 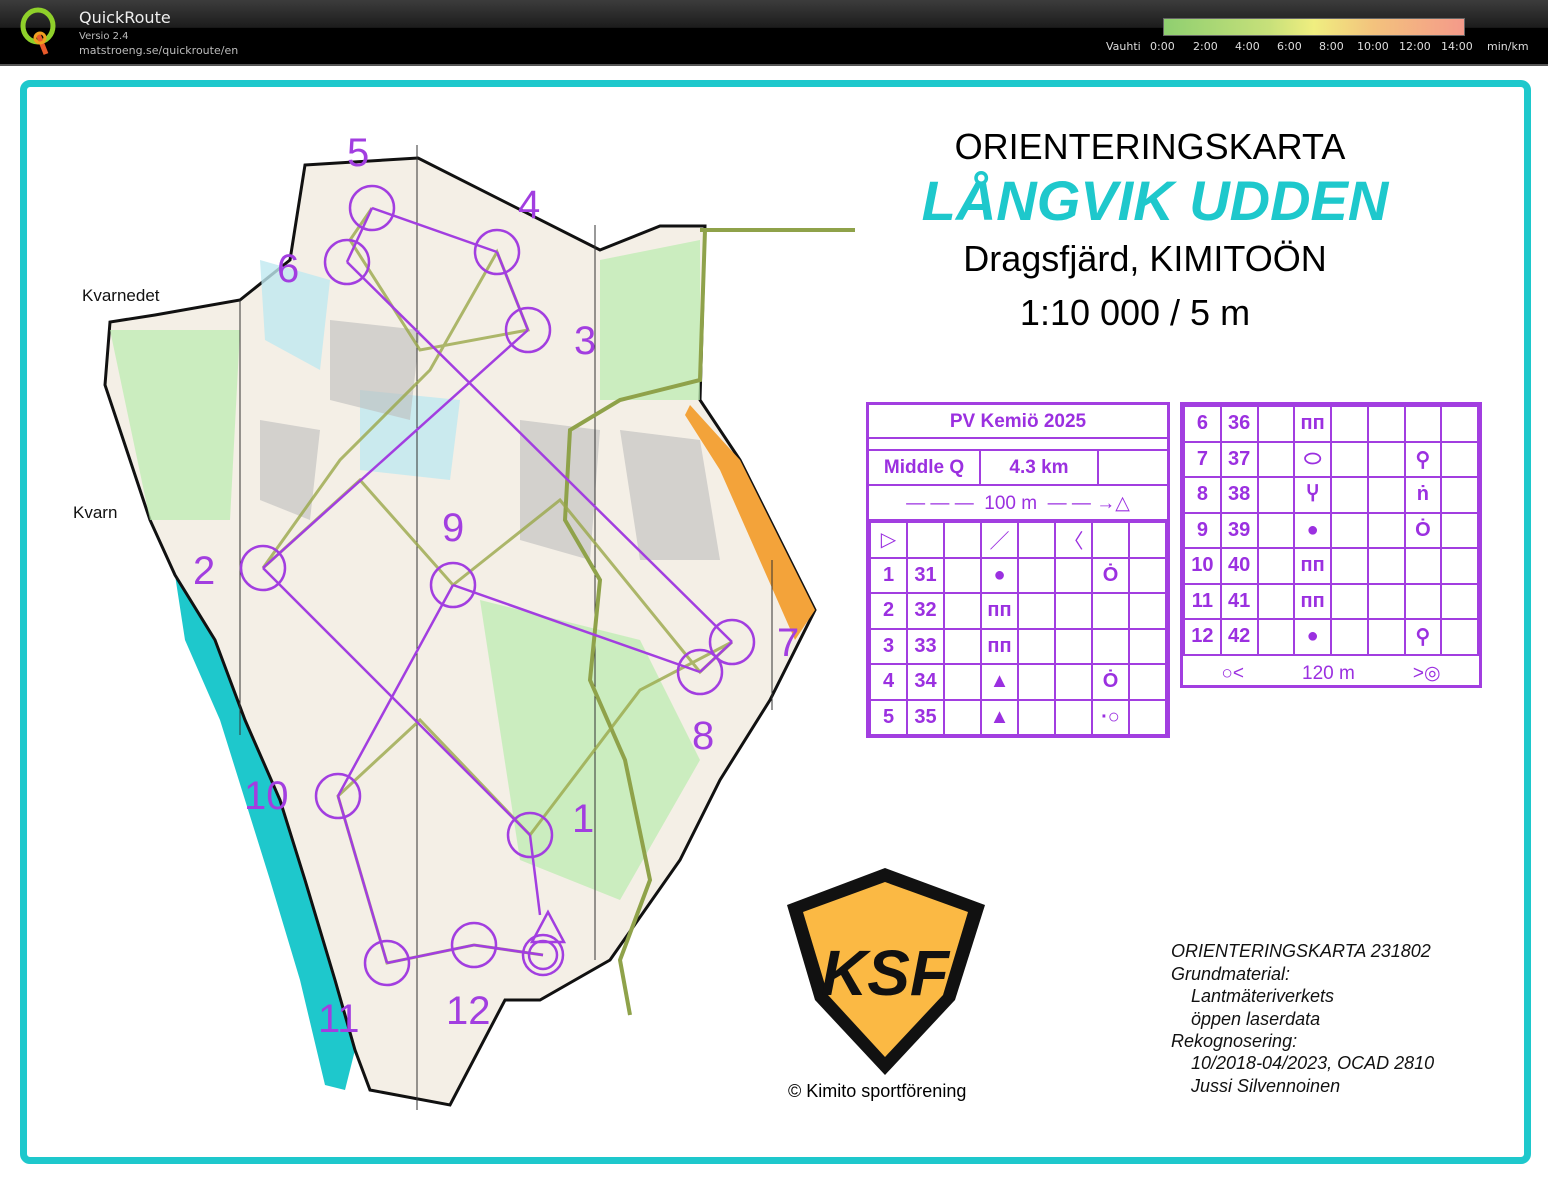 What do you see at coordinates (159, 50) in the screenshot?
I see `app-url: matstroeng.se/quickroute/en` at bounding box center [159, 50].